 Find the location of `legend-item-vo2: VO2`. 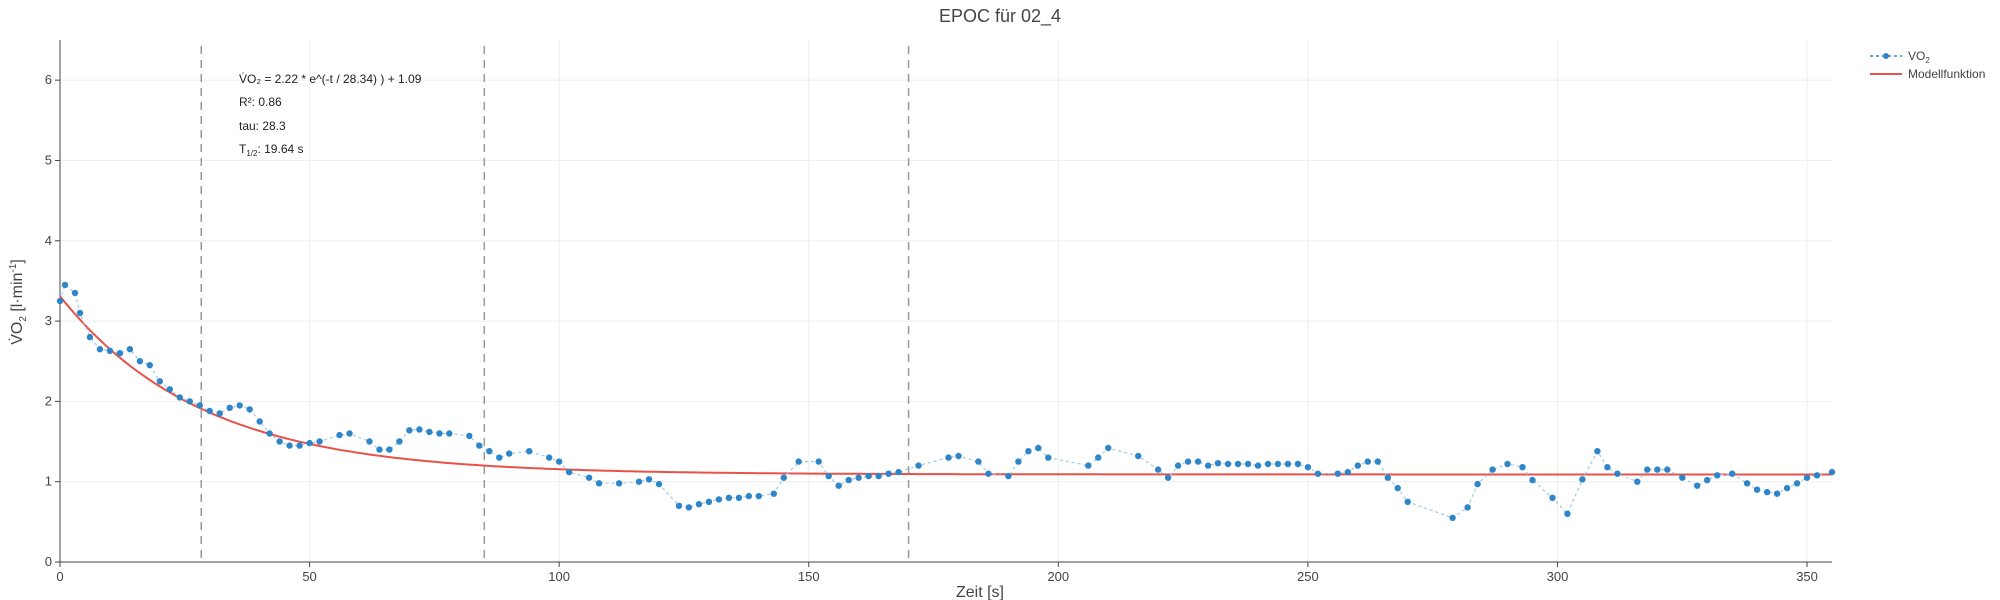

legend-item-vo2: VO2 is located at coordinates (1900, 57).